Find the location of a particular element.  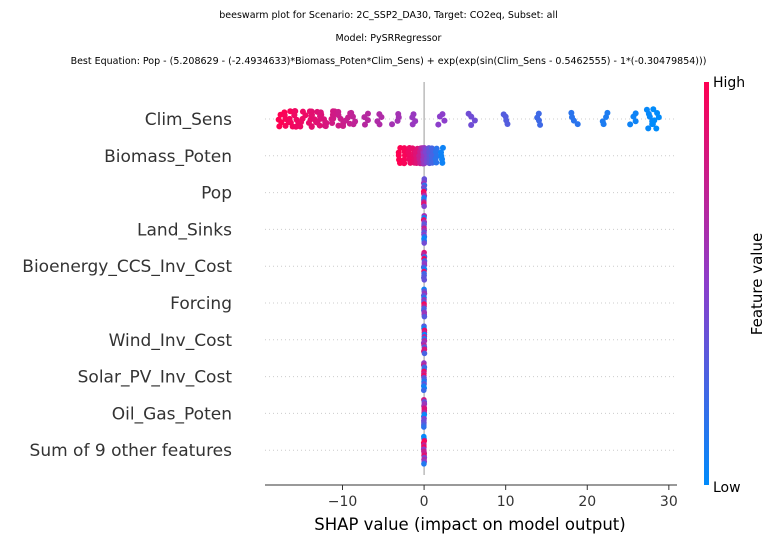

x-tick-label: 0 is located at coordinates (424, 502).